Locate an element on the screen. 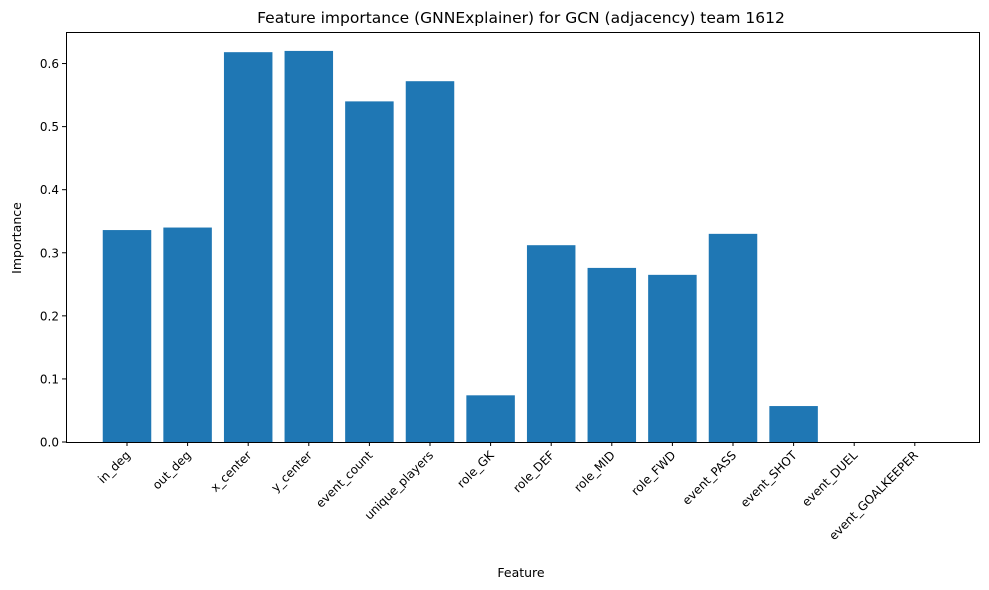 This screenshot has height=590, width=989. x-tick-label: event_DUEL is located at coordinates (829, 478).